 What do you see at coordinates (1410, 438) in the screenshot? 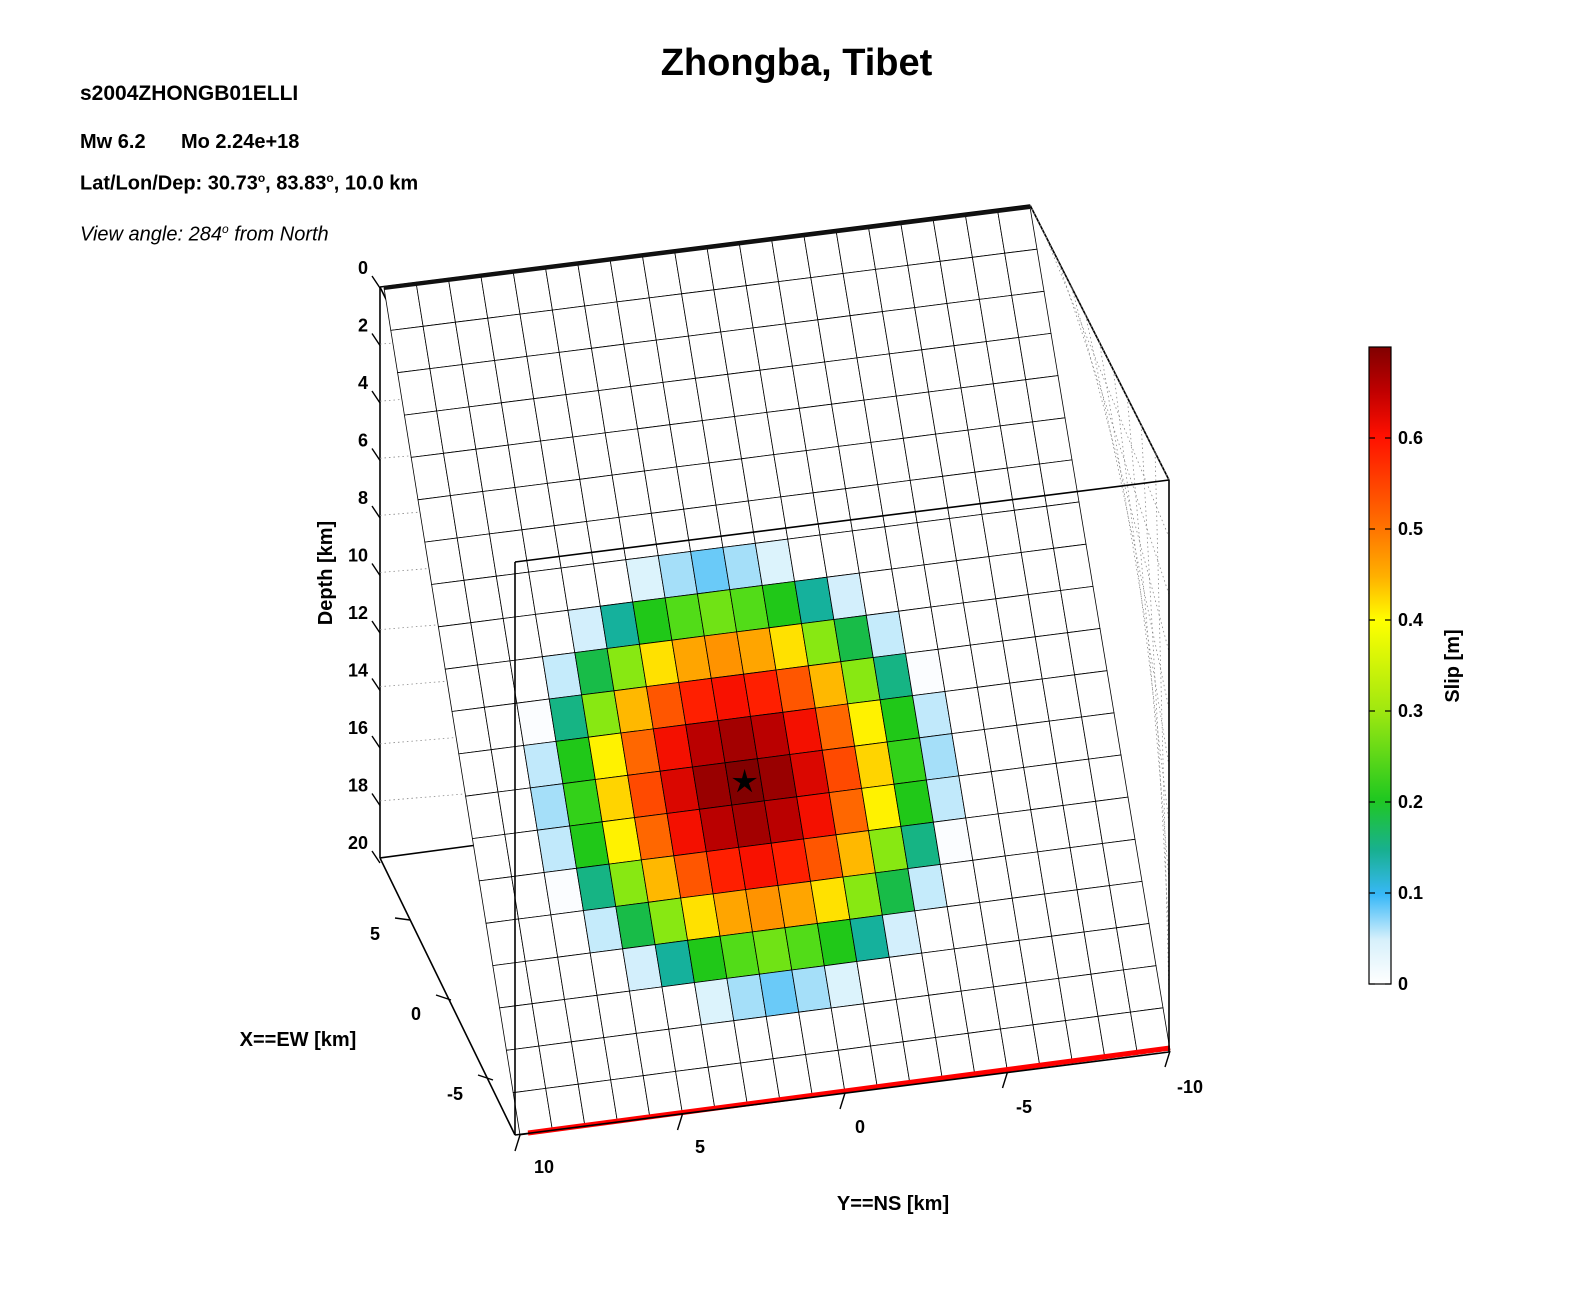
I see `colorbar-tick-label: 0.6` at bounding box center [1410, 438].